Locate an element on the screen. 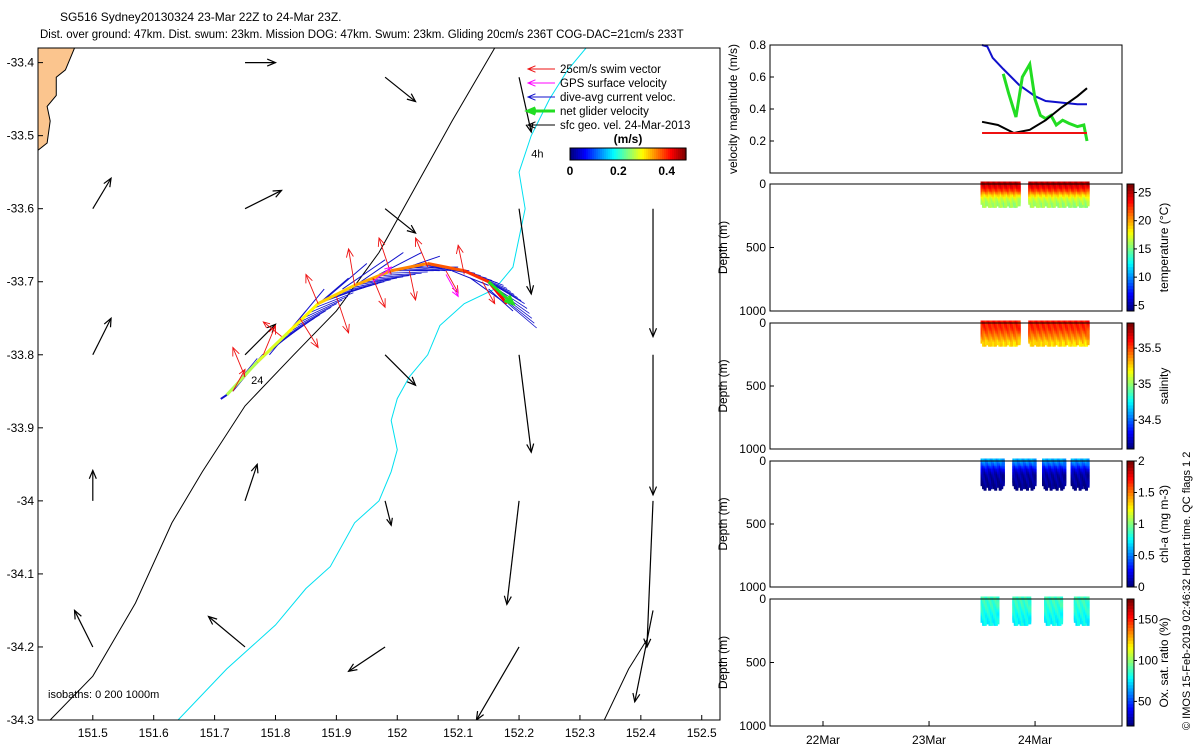  colorbar-label: (m/s) is located at coordinates (628, 139).